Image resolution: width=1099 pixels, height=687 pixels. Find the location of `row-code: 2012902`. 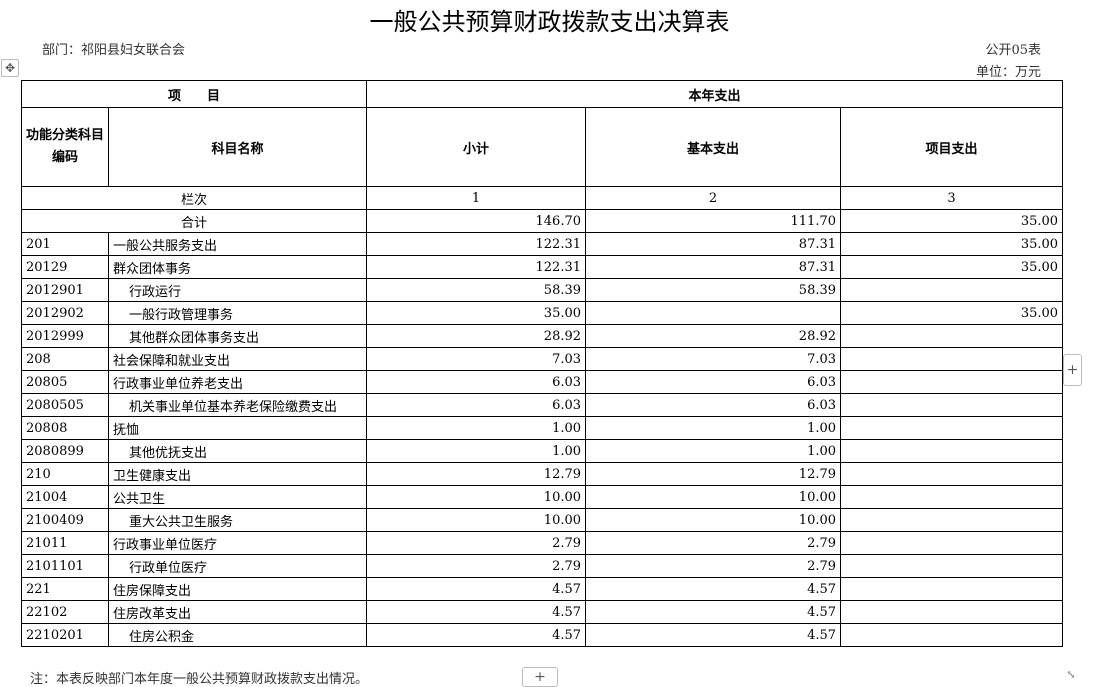

row-code: 2012902 is located at coordinates (65, 313).